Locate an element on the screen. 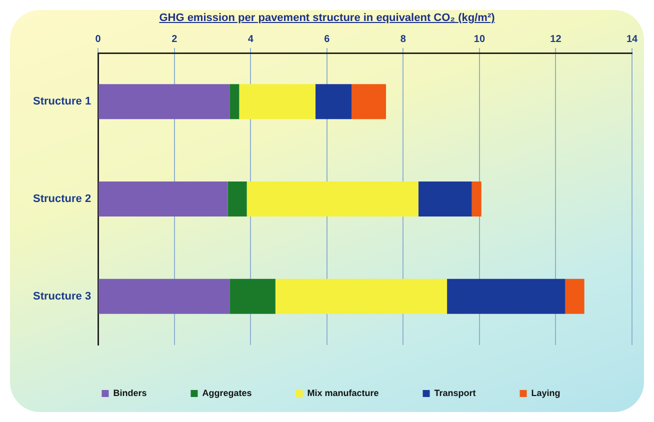 The image size is (654, 422). x-tick-label: 14 is located at coordinates (632, 39).